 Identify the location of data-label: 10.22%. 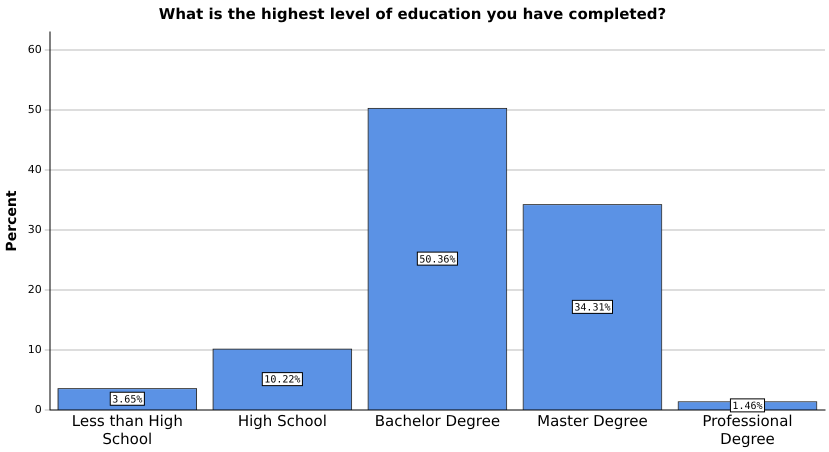
(282, 380).